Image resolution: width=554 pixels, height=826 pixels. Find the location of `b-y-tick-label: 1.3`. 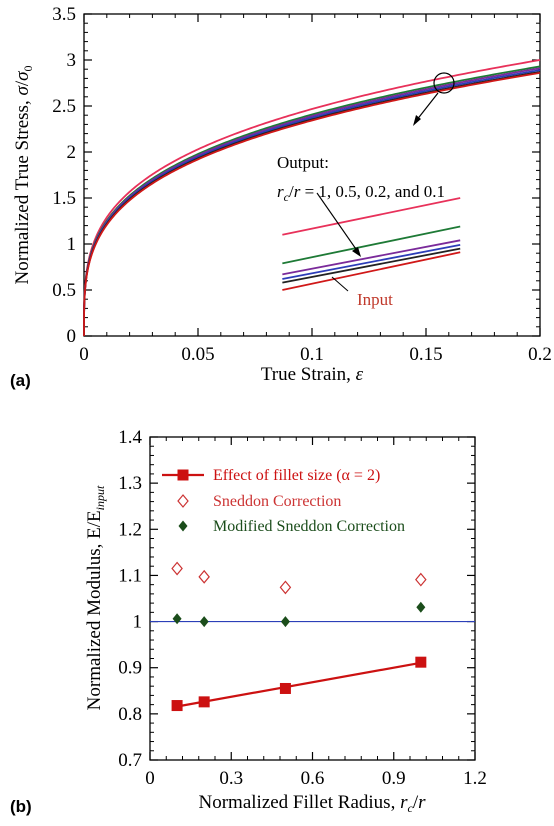

b-y-tick-label: 1.3 is located at coordinates (130, 483).